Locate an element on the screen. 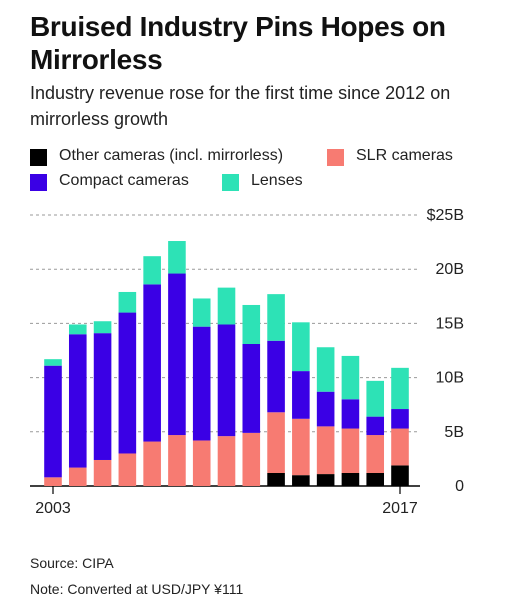  bar-stack-2011 is located at coordinates (251, 395).